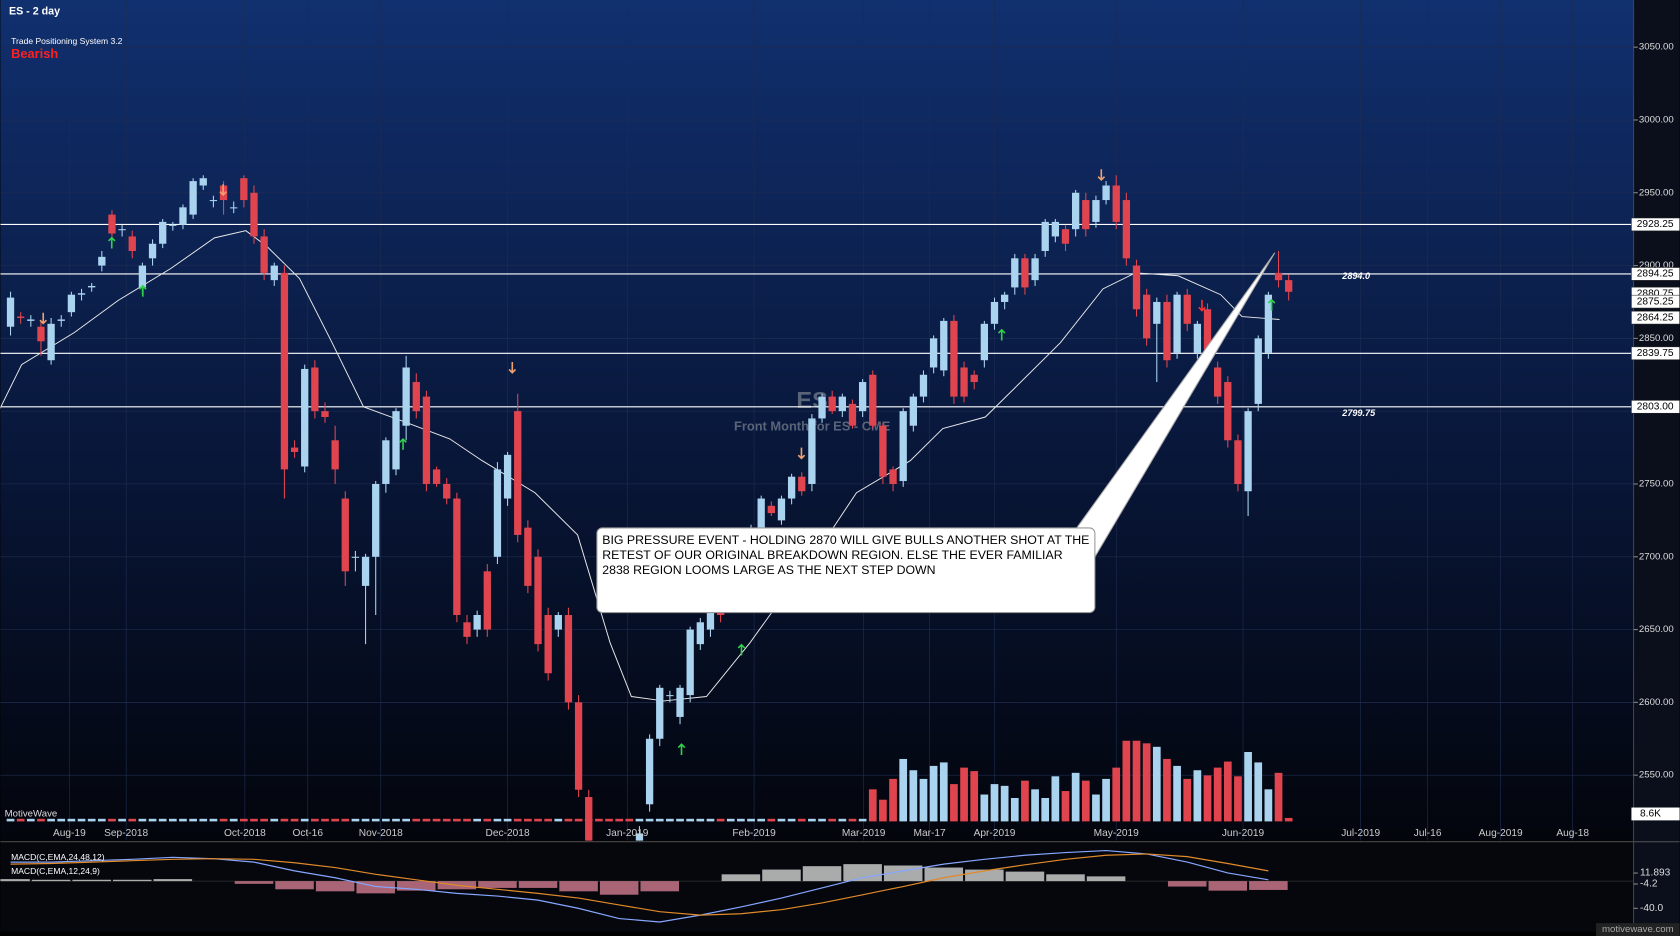 The height and width of the screenshot is (936, 1680). Describe the element at coordinates (1655, 406) in the screenshot. I see `price-tag-label: 2803.00` at that location.